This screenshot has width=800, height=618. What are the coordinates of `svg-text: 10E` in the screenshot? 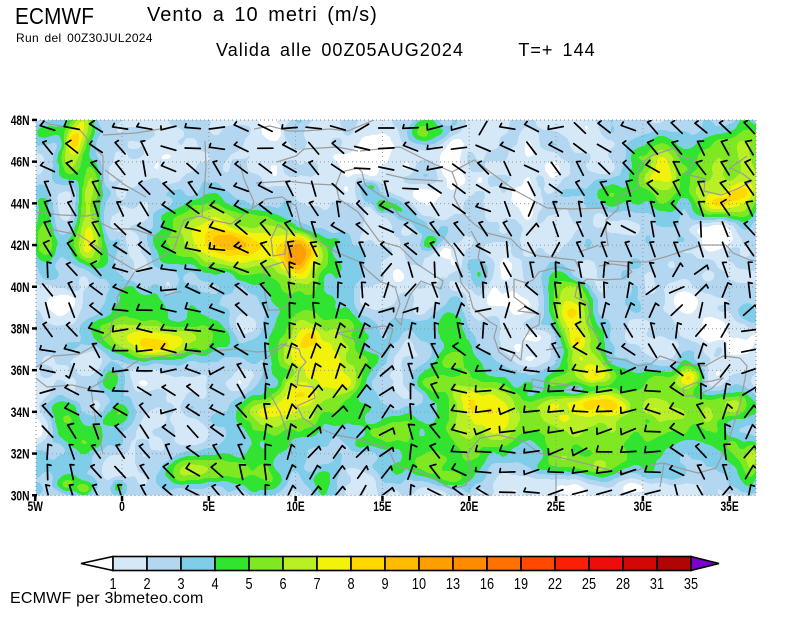 It's located at (295, 507).